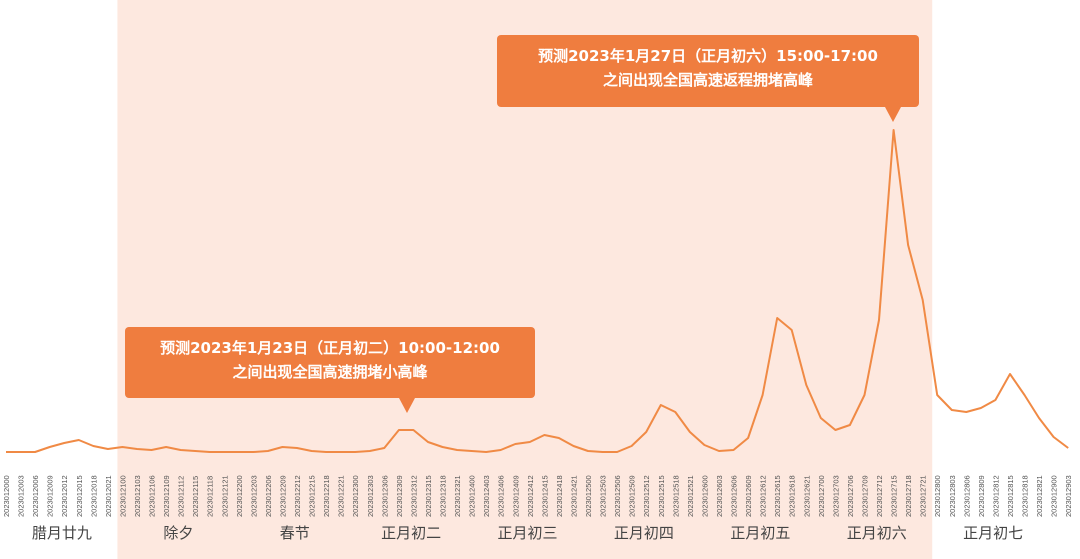 The image size is (1080, 559). Describe the element at coordinates (719, 496) in the screenshot. I see `x-tick-label: 2023012603` at that location.